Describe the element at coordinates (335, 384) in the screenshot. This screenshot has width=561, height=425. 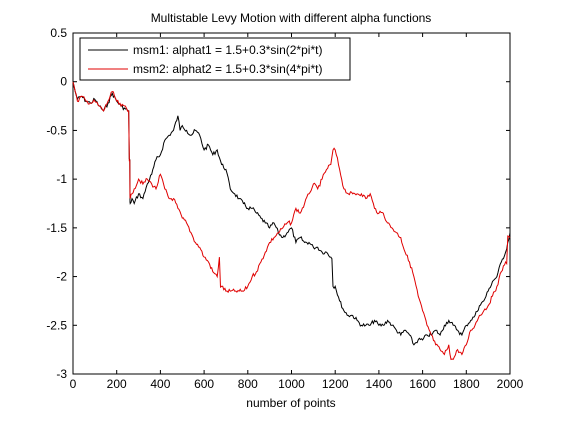
I see `x-tick-label: 1200` at that location.